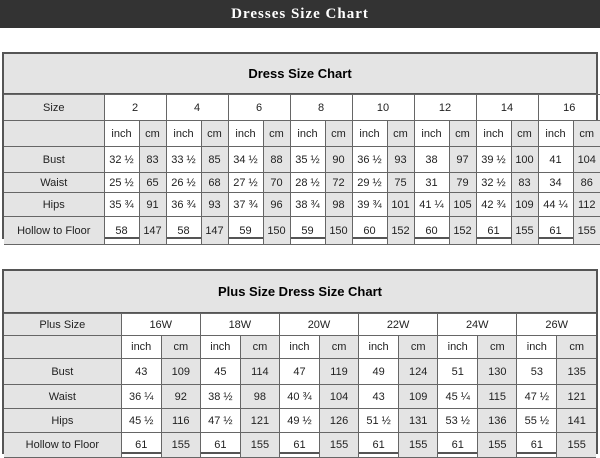  What do you see at coordinates (276, 159) in the screenshot?
I see `value-cm: 88` at bounding box center [276, 159].